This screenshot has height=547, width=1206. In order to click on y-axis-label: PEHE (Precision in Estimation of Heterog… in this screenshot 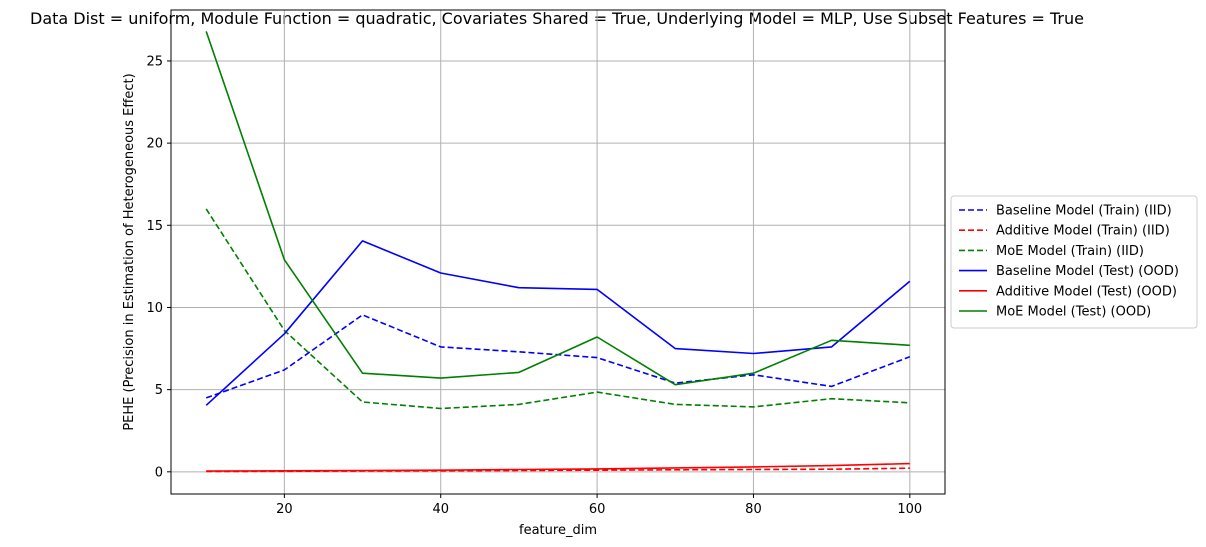, I will do `click(129, 251)`.